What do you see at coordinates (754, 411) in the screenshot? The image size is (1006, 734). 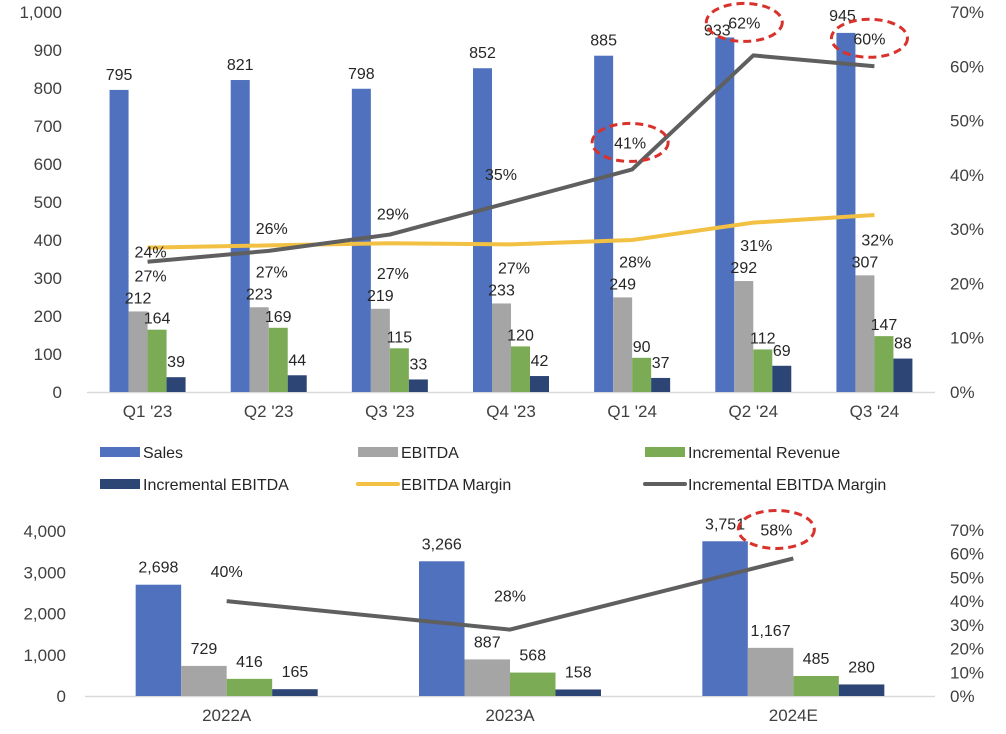 I see `x-axis-tick: Q2 '24` at bounding box center [754, 411].